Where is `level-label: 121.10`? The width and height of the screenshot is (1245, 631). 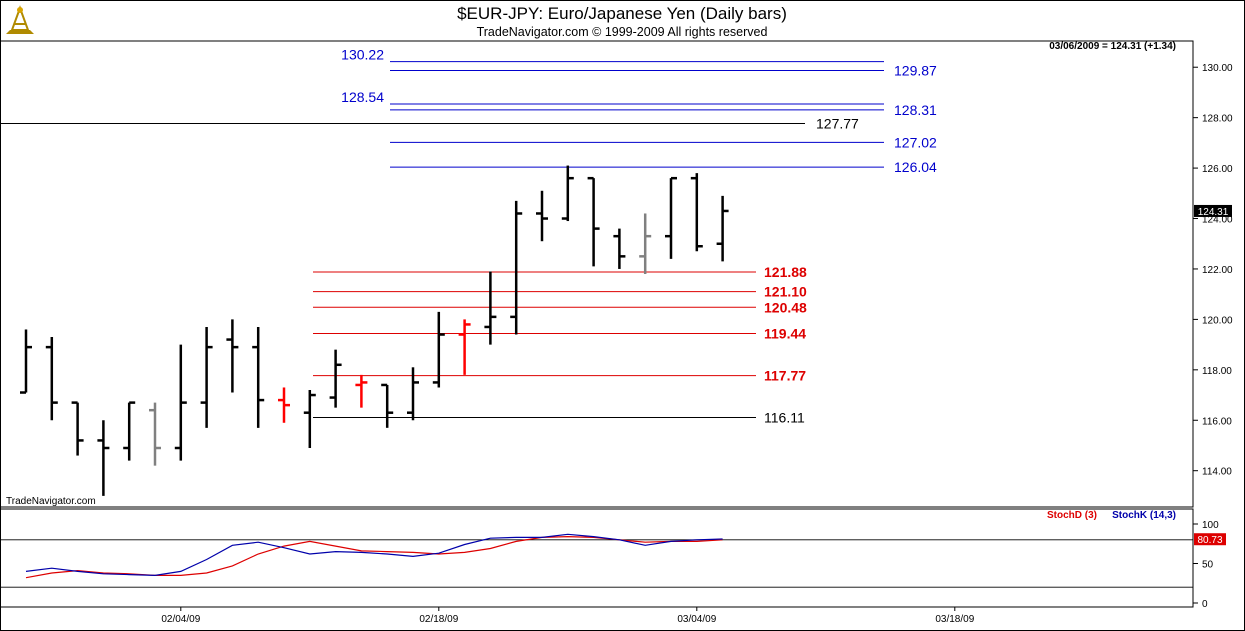
level-label: 121.10 is located at coordinates (785, 292).